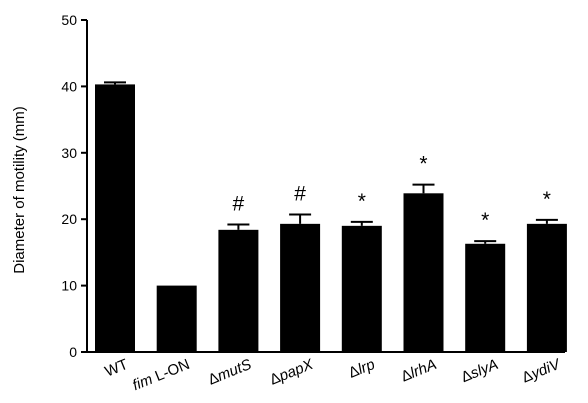 Image resolution: width=588 pixels, height=403 pixels. I want to click on x-tick-label: ΔydiV, so click(542, 370).